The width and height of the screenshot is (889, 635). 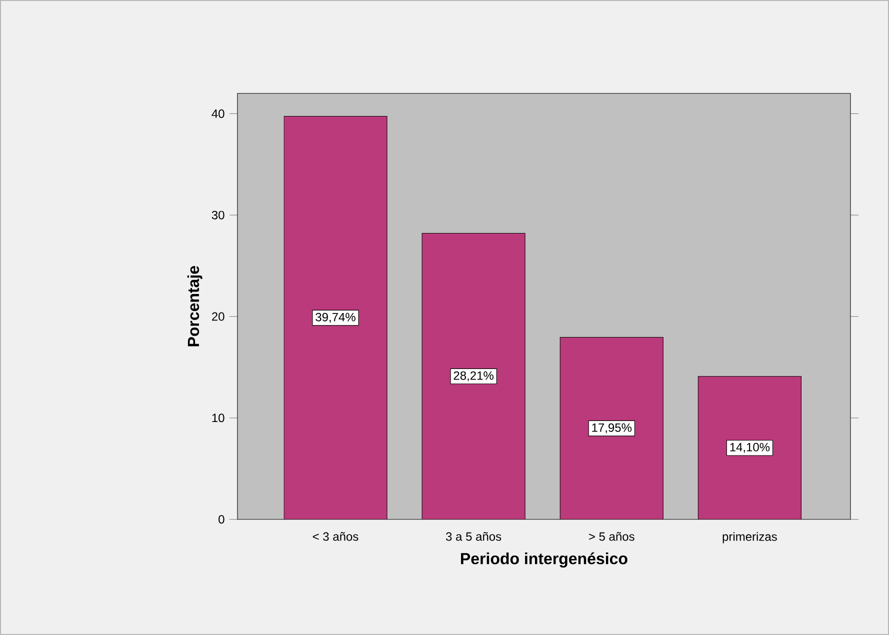 What do you see at coordinates (218, 418) in the screenshot?
I see `y-tick-label: 10` at bounding box center [218, 418].